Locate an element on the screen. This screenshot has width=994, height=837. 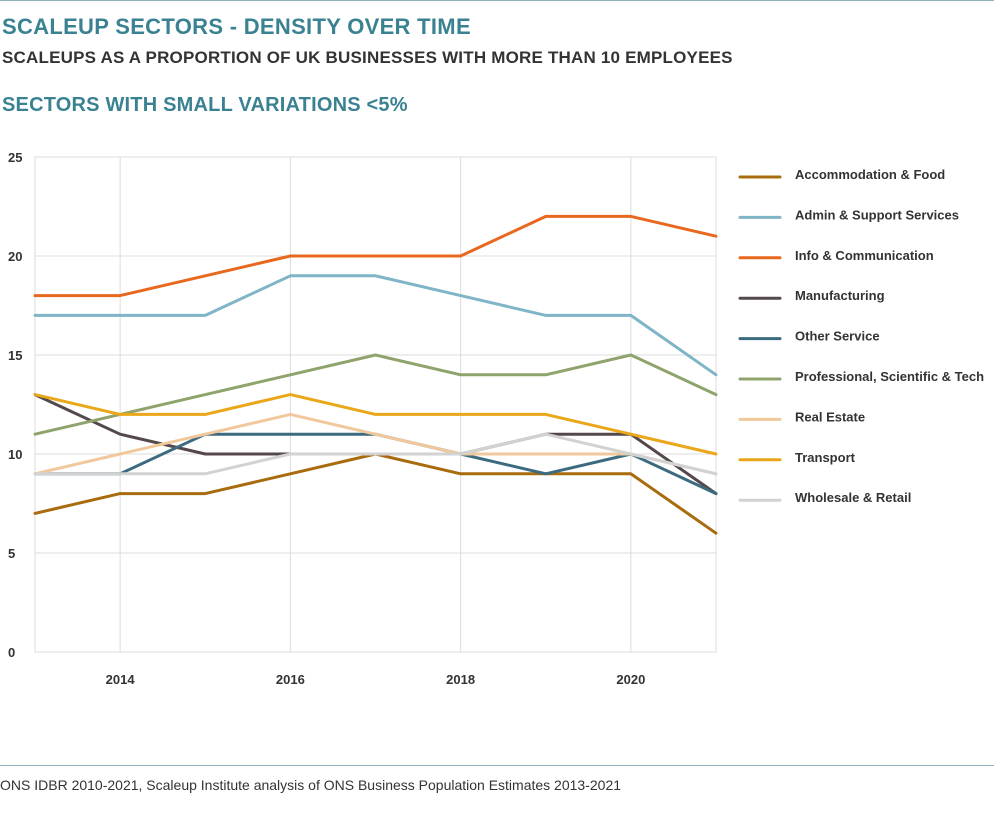
legend-label: Wholesale & Retail is located at coordinates (853, 497).